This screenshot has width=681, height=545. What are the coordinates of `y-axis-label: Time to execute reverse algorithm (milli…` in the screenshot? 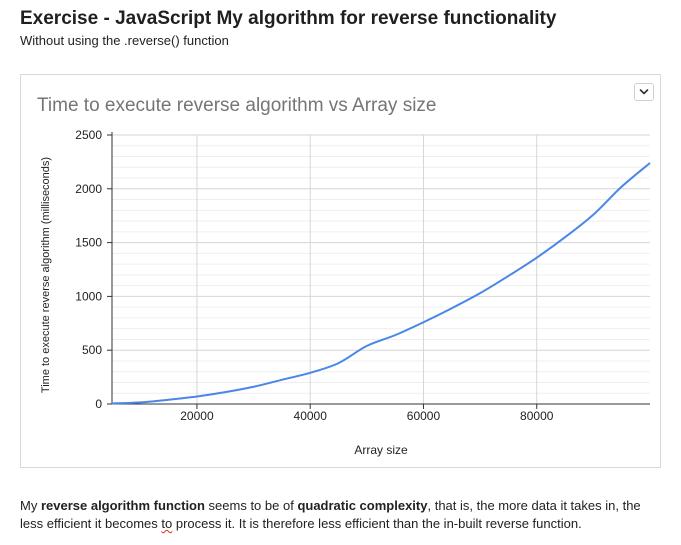 It's located at (46, 275).